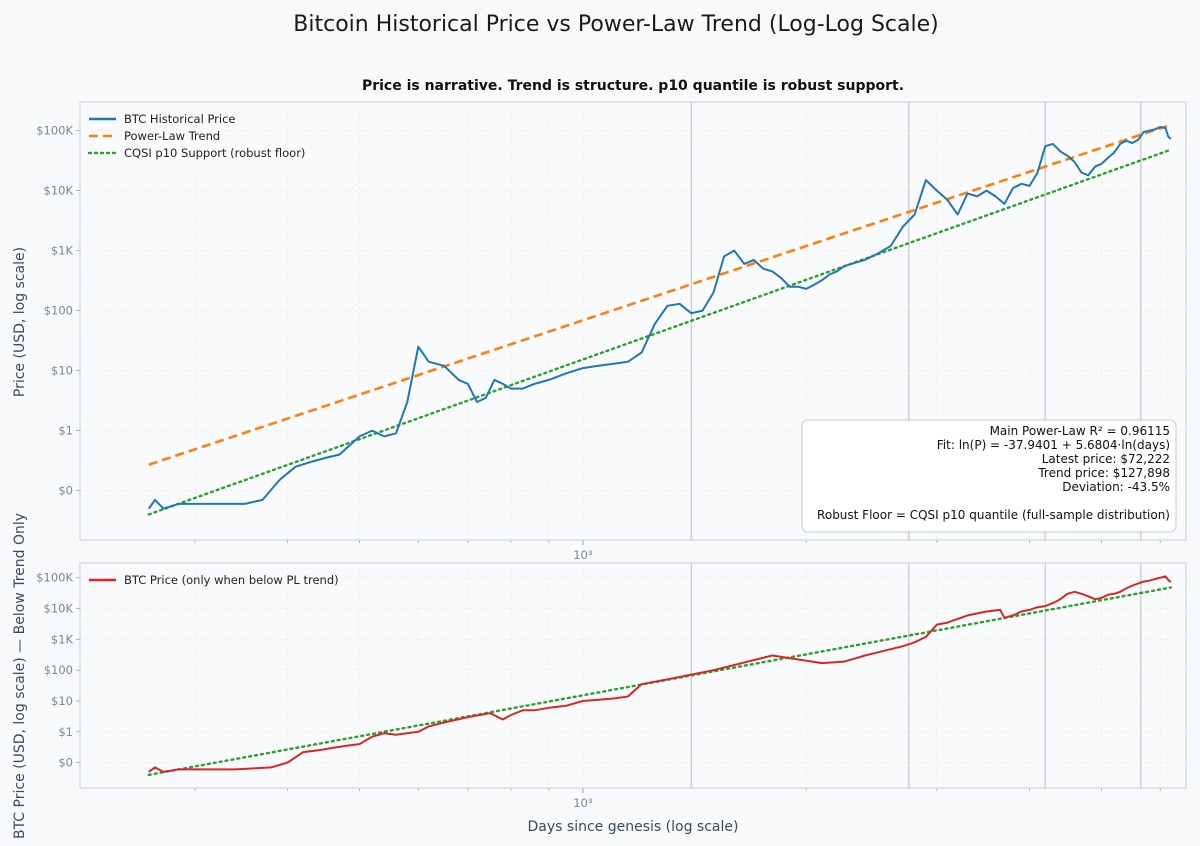 Image resolution: width=1200 pixels, height=846 pixels. I want to click on legend-label: Power-Law Trend, so click(172, 136).